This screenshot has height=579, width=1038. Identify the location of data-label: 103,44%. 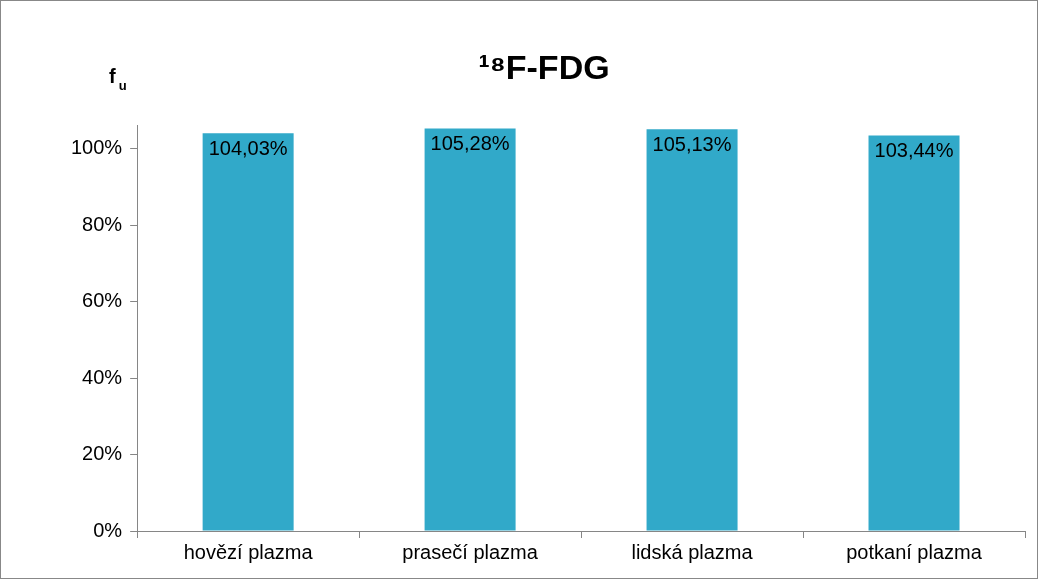
(914, 150).